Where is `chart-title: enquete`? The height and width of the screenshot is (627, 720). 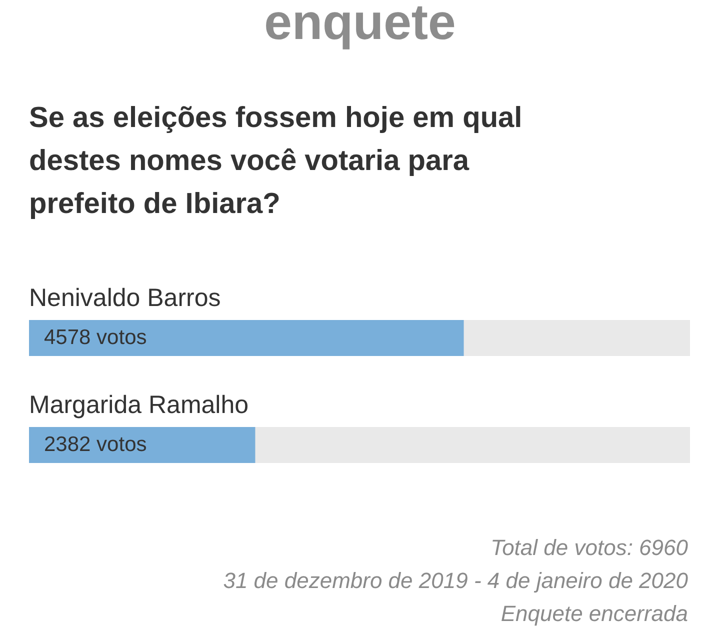
chart-title: enquete is located at coordinates (360, 25).